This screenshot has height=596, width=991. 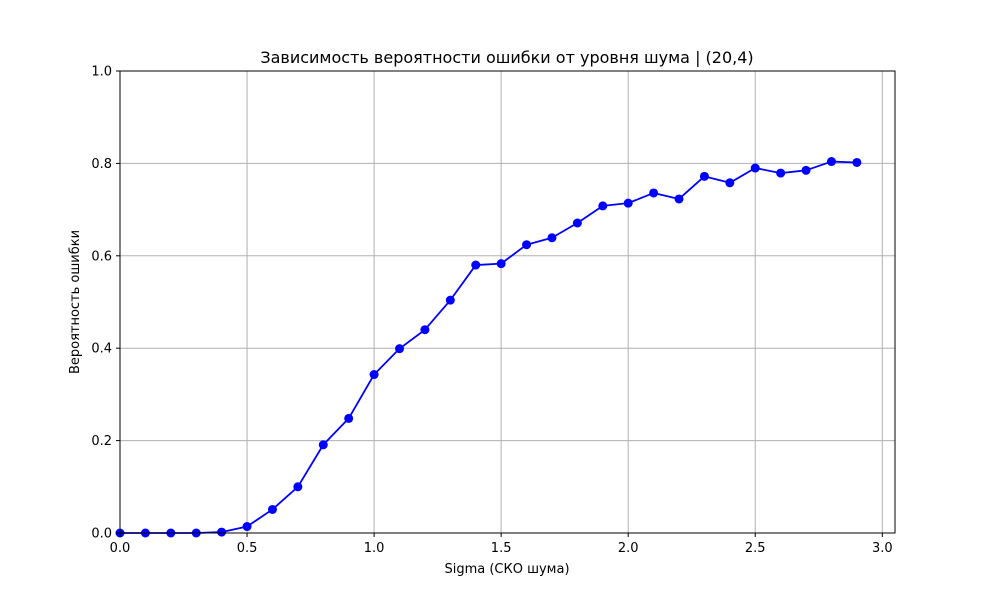 I want to click on y-tick-label: 1.0, so click(x=101, y=72).